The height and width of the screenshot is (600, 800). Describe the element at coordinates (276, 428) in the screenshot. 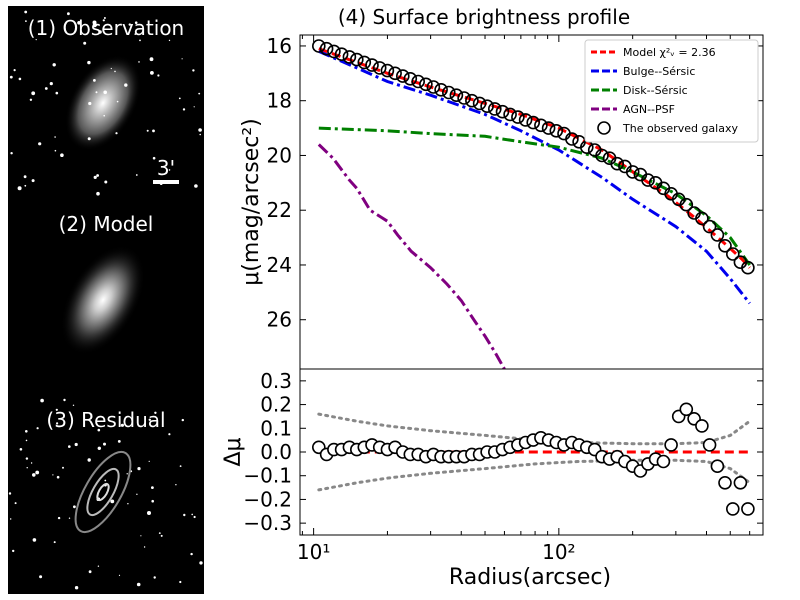

I see `bottom-ytick-label: 0.1` at that location.